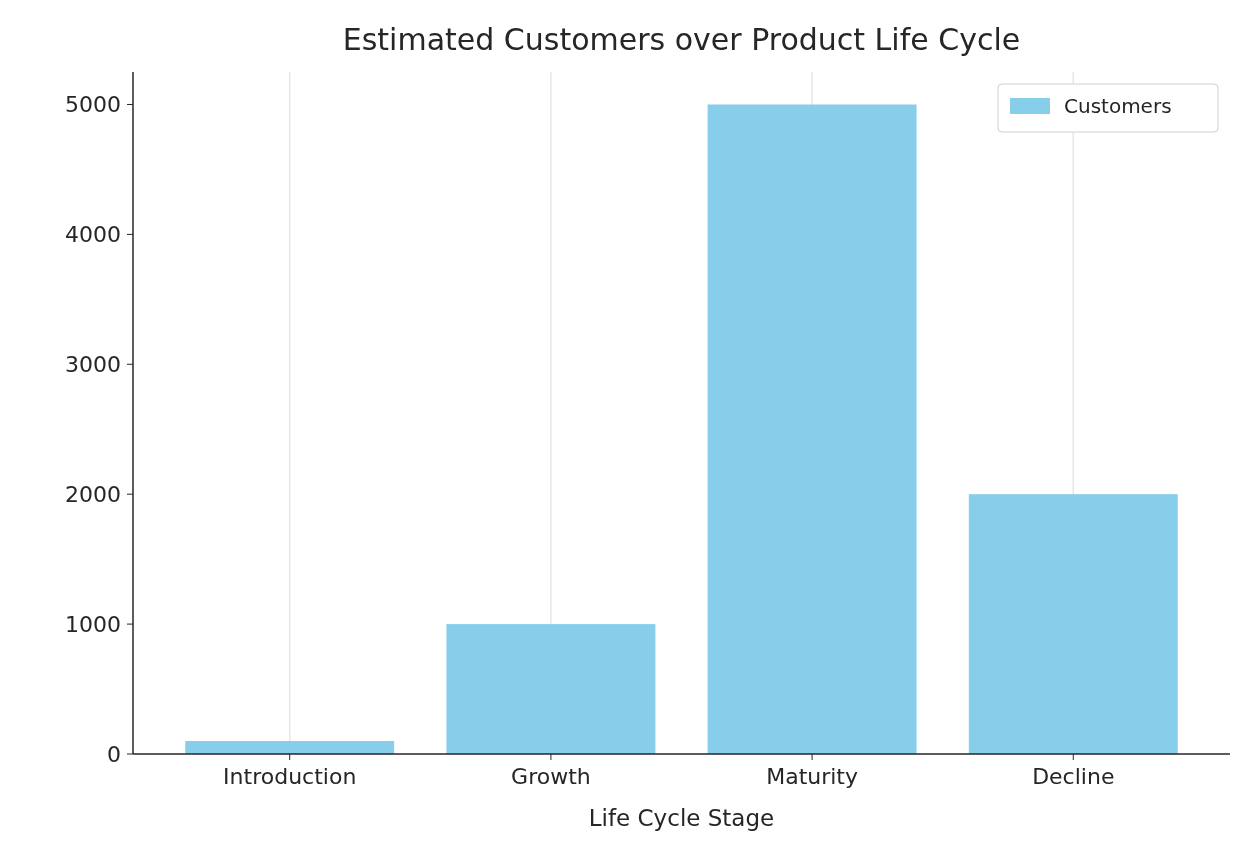 This screenshot has height=841, width=1254. What do you see at coordinates (93, 364) in the screenshot?
I see `y-tick-label: 3000` at bounding box center [93, 364].